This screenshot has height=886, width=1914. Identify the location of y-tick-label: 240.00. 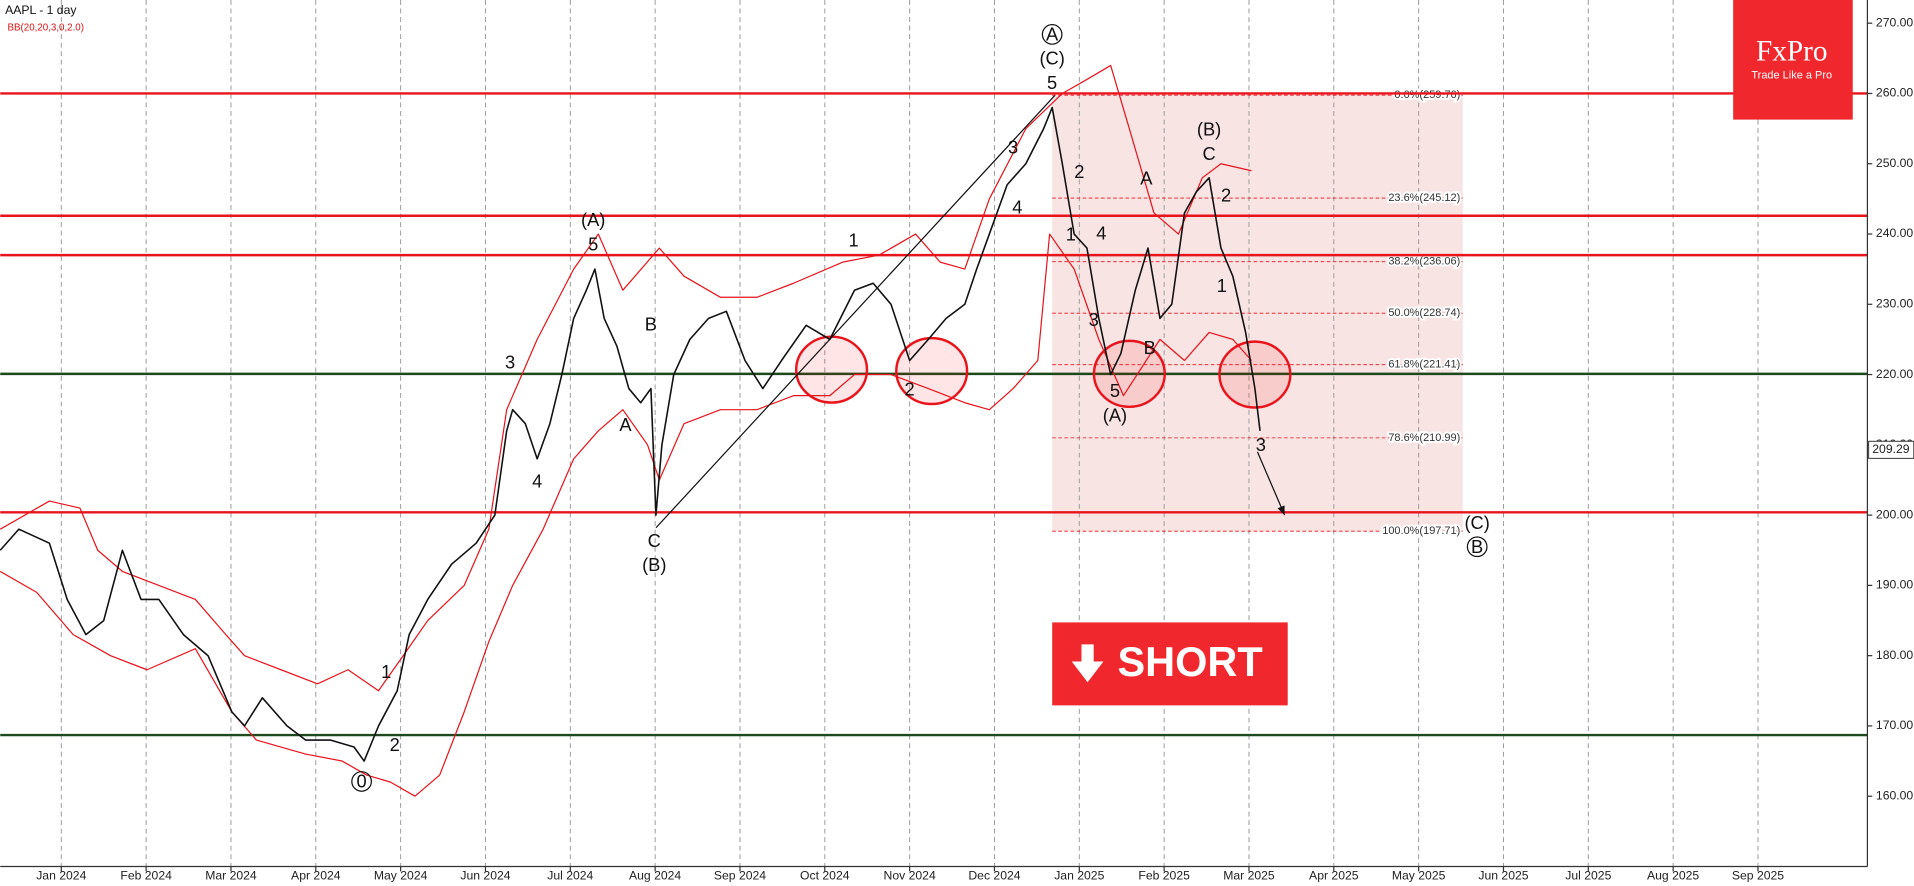
(1894, 233).